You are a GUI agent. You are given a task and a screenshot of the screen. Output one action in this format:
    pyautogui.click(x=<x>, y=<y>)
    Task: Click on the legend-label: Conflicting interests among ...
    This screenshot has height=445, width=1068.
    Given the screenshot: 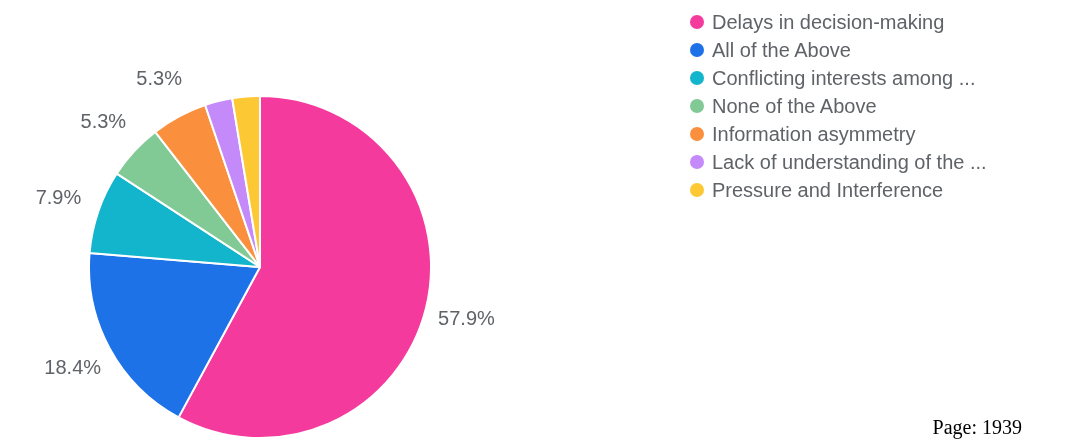 What is the action you would take?
    pyautogui.click(x=844, y=78)
    